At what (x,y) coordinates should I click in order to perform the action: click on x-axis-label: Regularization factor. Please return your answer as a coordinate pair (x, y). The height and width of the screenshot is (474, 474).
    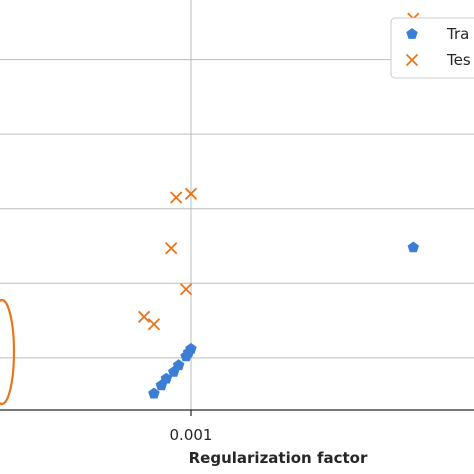
    Looking at the image, I should click on (278, 458).